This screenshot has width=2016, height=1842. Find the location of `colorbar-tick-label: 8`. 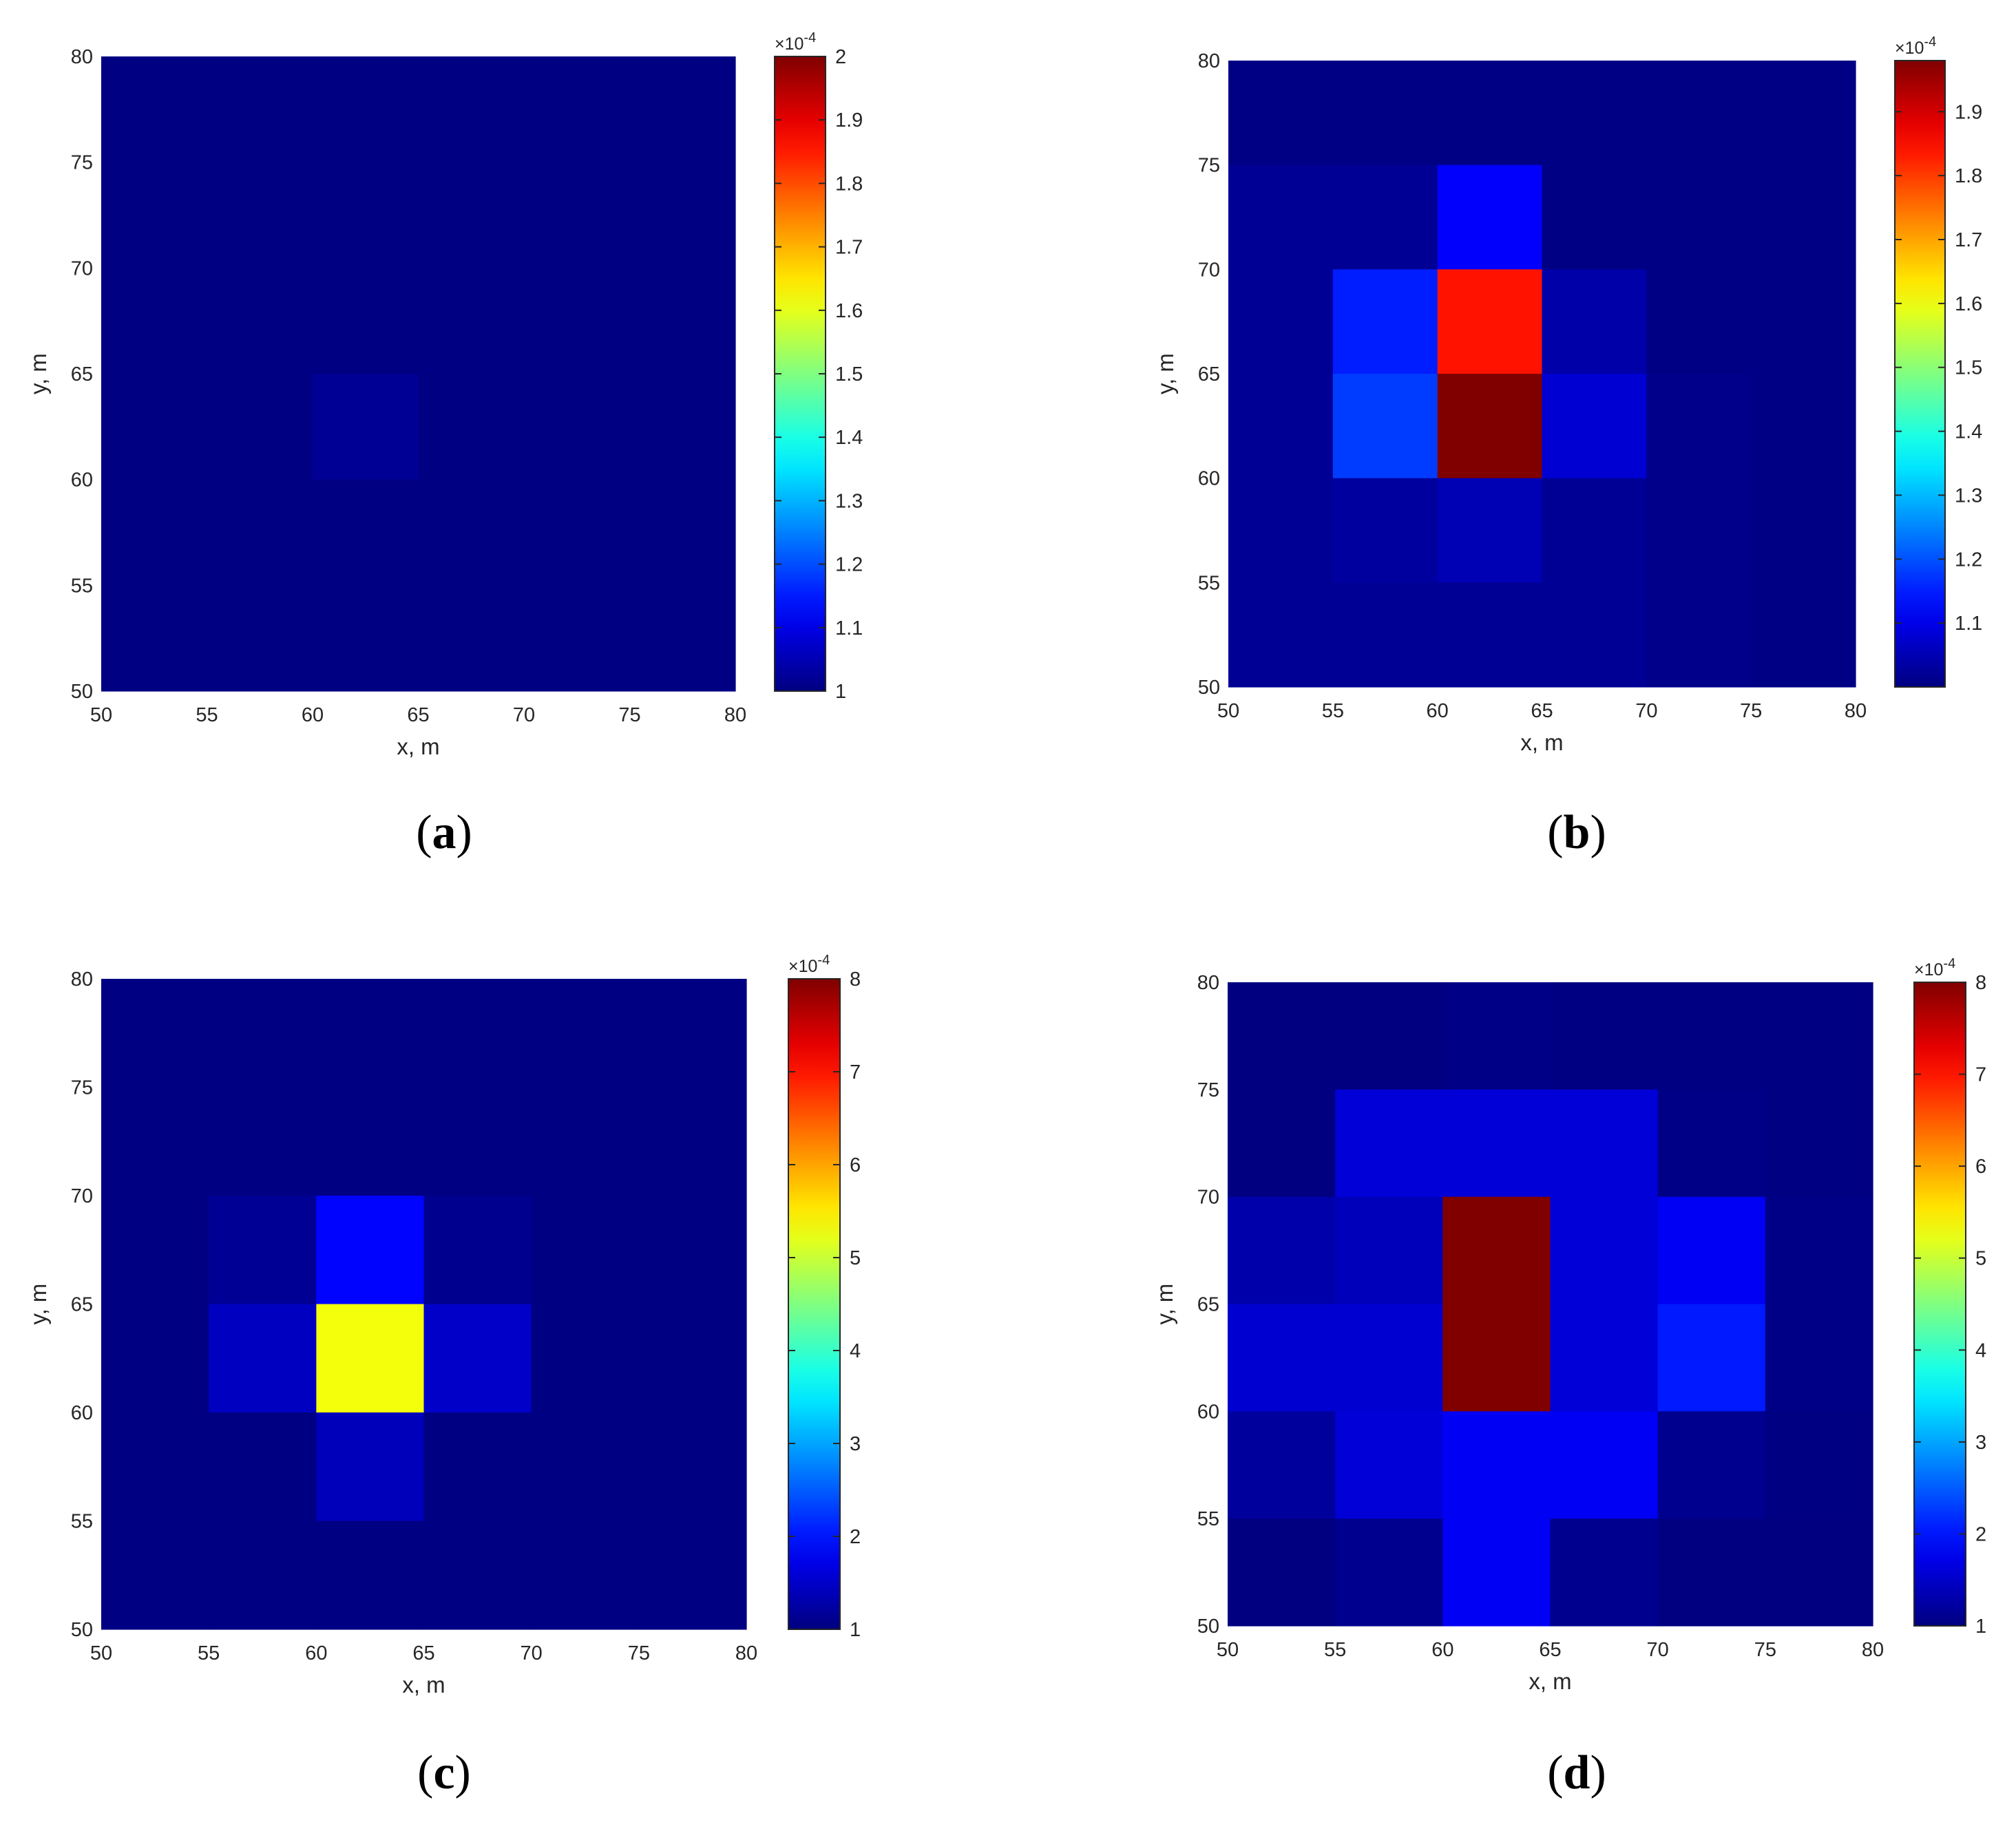

colorbar-tick-label: 8 is located at coordinates (855, 979).